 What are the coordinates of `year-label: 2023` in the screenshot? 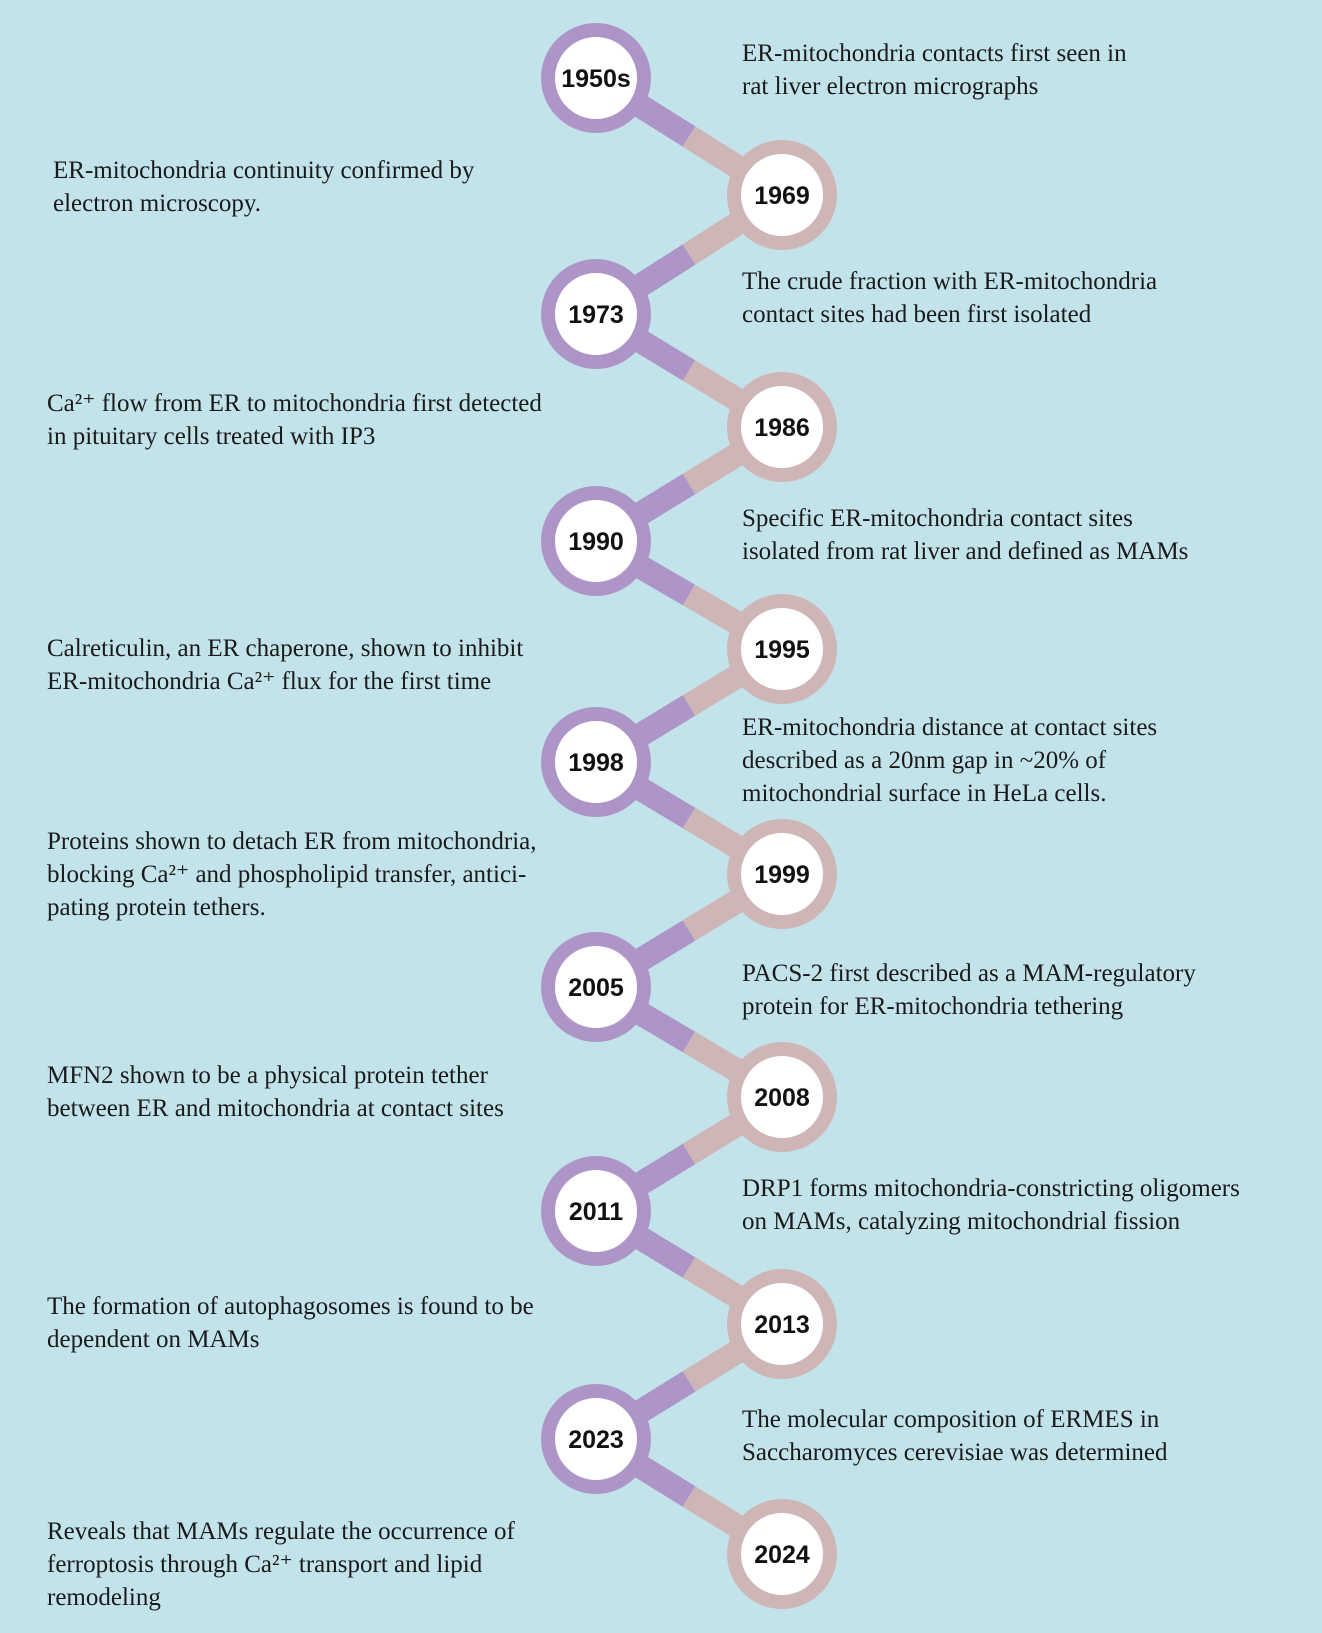 It's located at (596, 1440).